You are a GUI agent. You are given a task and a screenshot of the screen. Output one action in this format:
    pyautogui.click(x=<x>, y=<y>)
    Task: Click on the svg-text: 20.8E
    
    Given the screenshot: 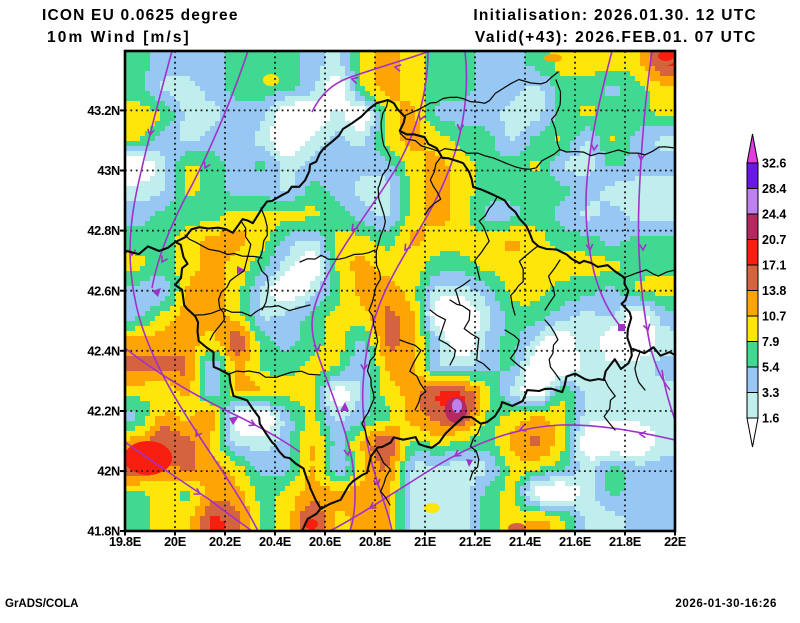 What is the action you would take?
    pyautogui.click(x=375, y=541)
    